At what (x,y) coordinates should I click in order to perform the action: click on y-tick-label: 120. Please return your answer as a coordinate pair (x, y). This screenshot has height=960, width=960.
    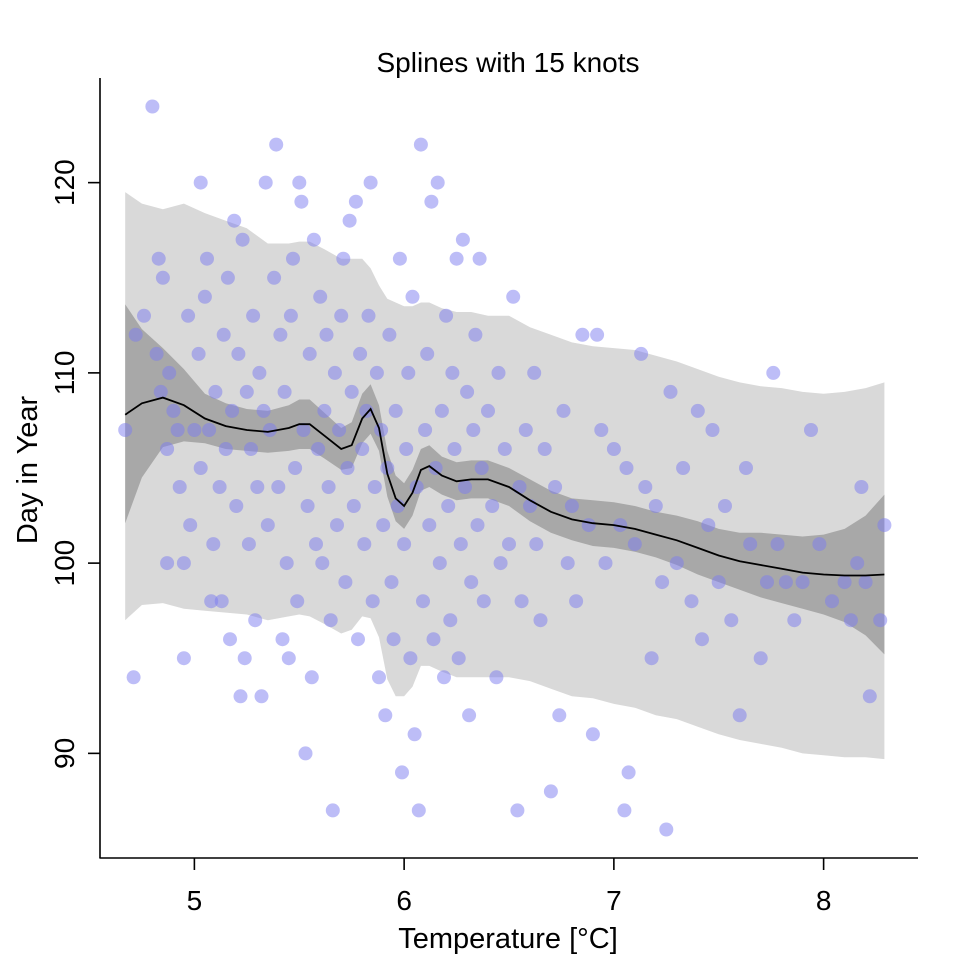
    Looking at the image, I should click on (64, 182).